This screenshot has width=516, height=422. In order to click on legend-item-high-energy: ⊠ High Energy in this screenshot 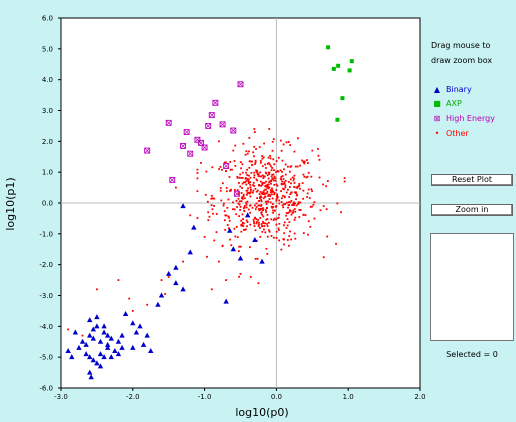, I will do `click(463, 118)`.